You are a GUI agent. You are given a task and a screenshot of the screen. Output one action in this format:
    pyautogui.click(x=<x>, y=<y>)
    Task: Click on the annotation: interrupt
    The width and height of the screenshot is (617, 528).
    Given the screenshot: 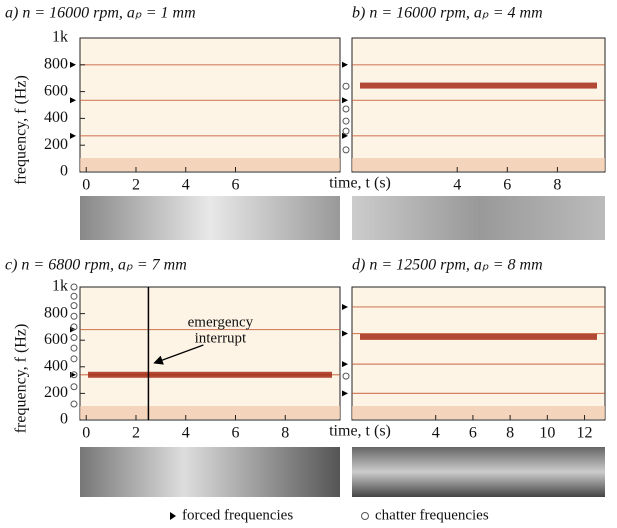 What is the action you would take?
    pyautogui.click(x=221, y=338)
    